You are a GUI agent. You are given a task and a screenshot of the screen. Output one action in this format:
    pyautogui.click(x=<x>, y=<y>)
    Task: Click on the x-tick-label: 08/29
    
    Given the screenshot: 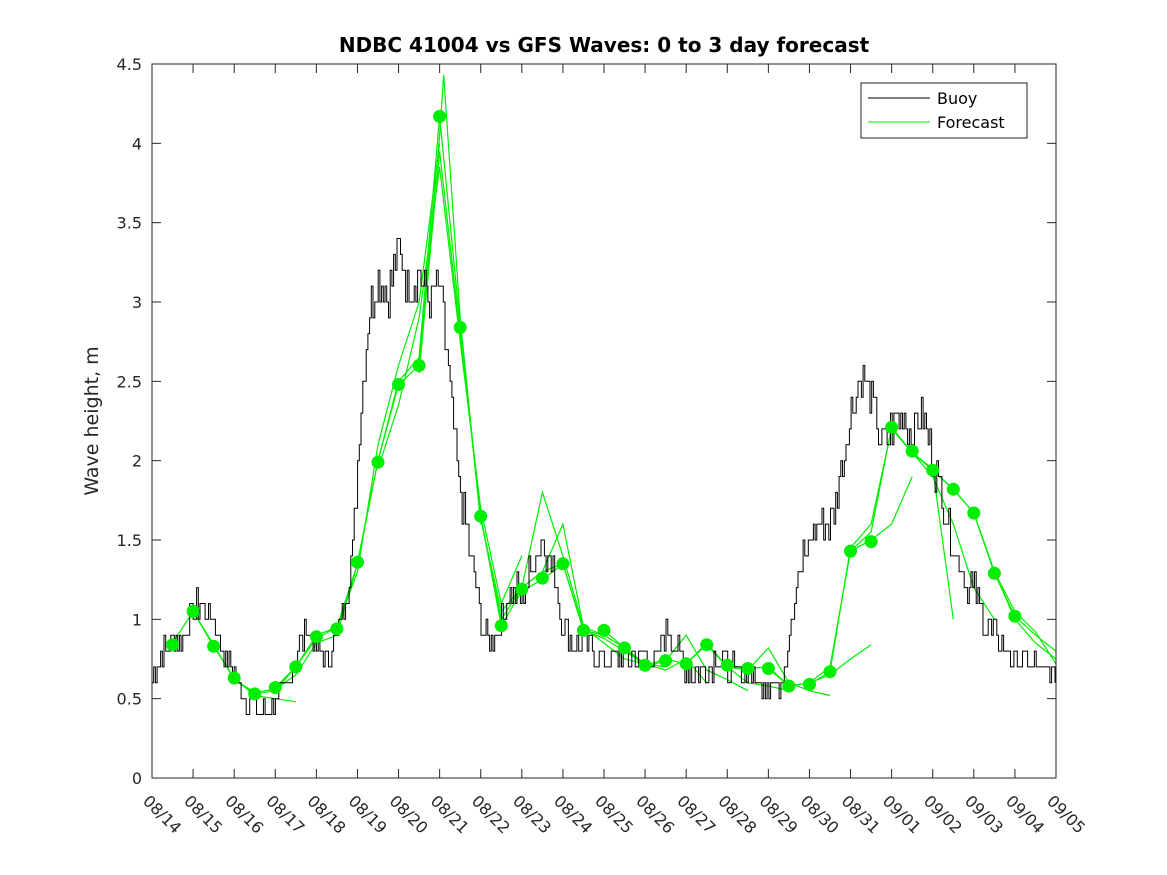 What is the action you would take?
    pyautogui.click(x=779, y=814)
    